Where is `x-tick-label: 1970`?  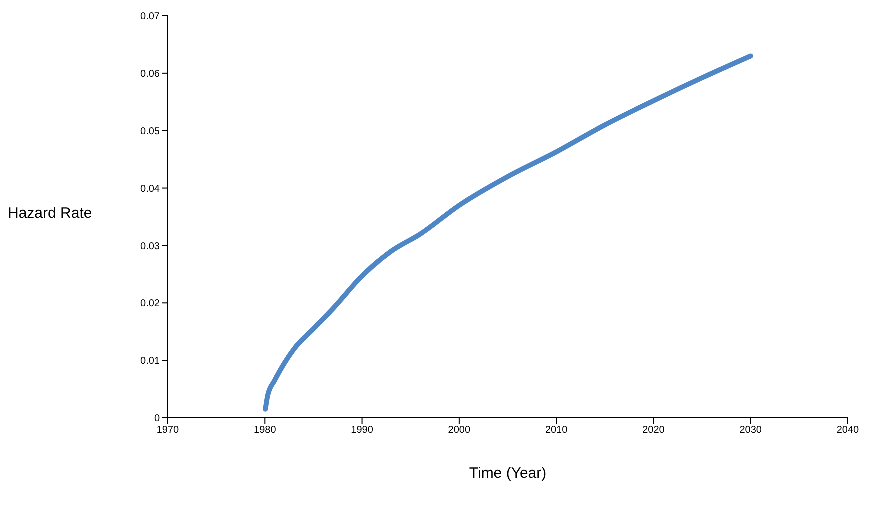 x-tick-label: 1970 is located at coordinates (168, 430).